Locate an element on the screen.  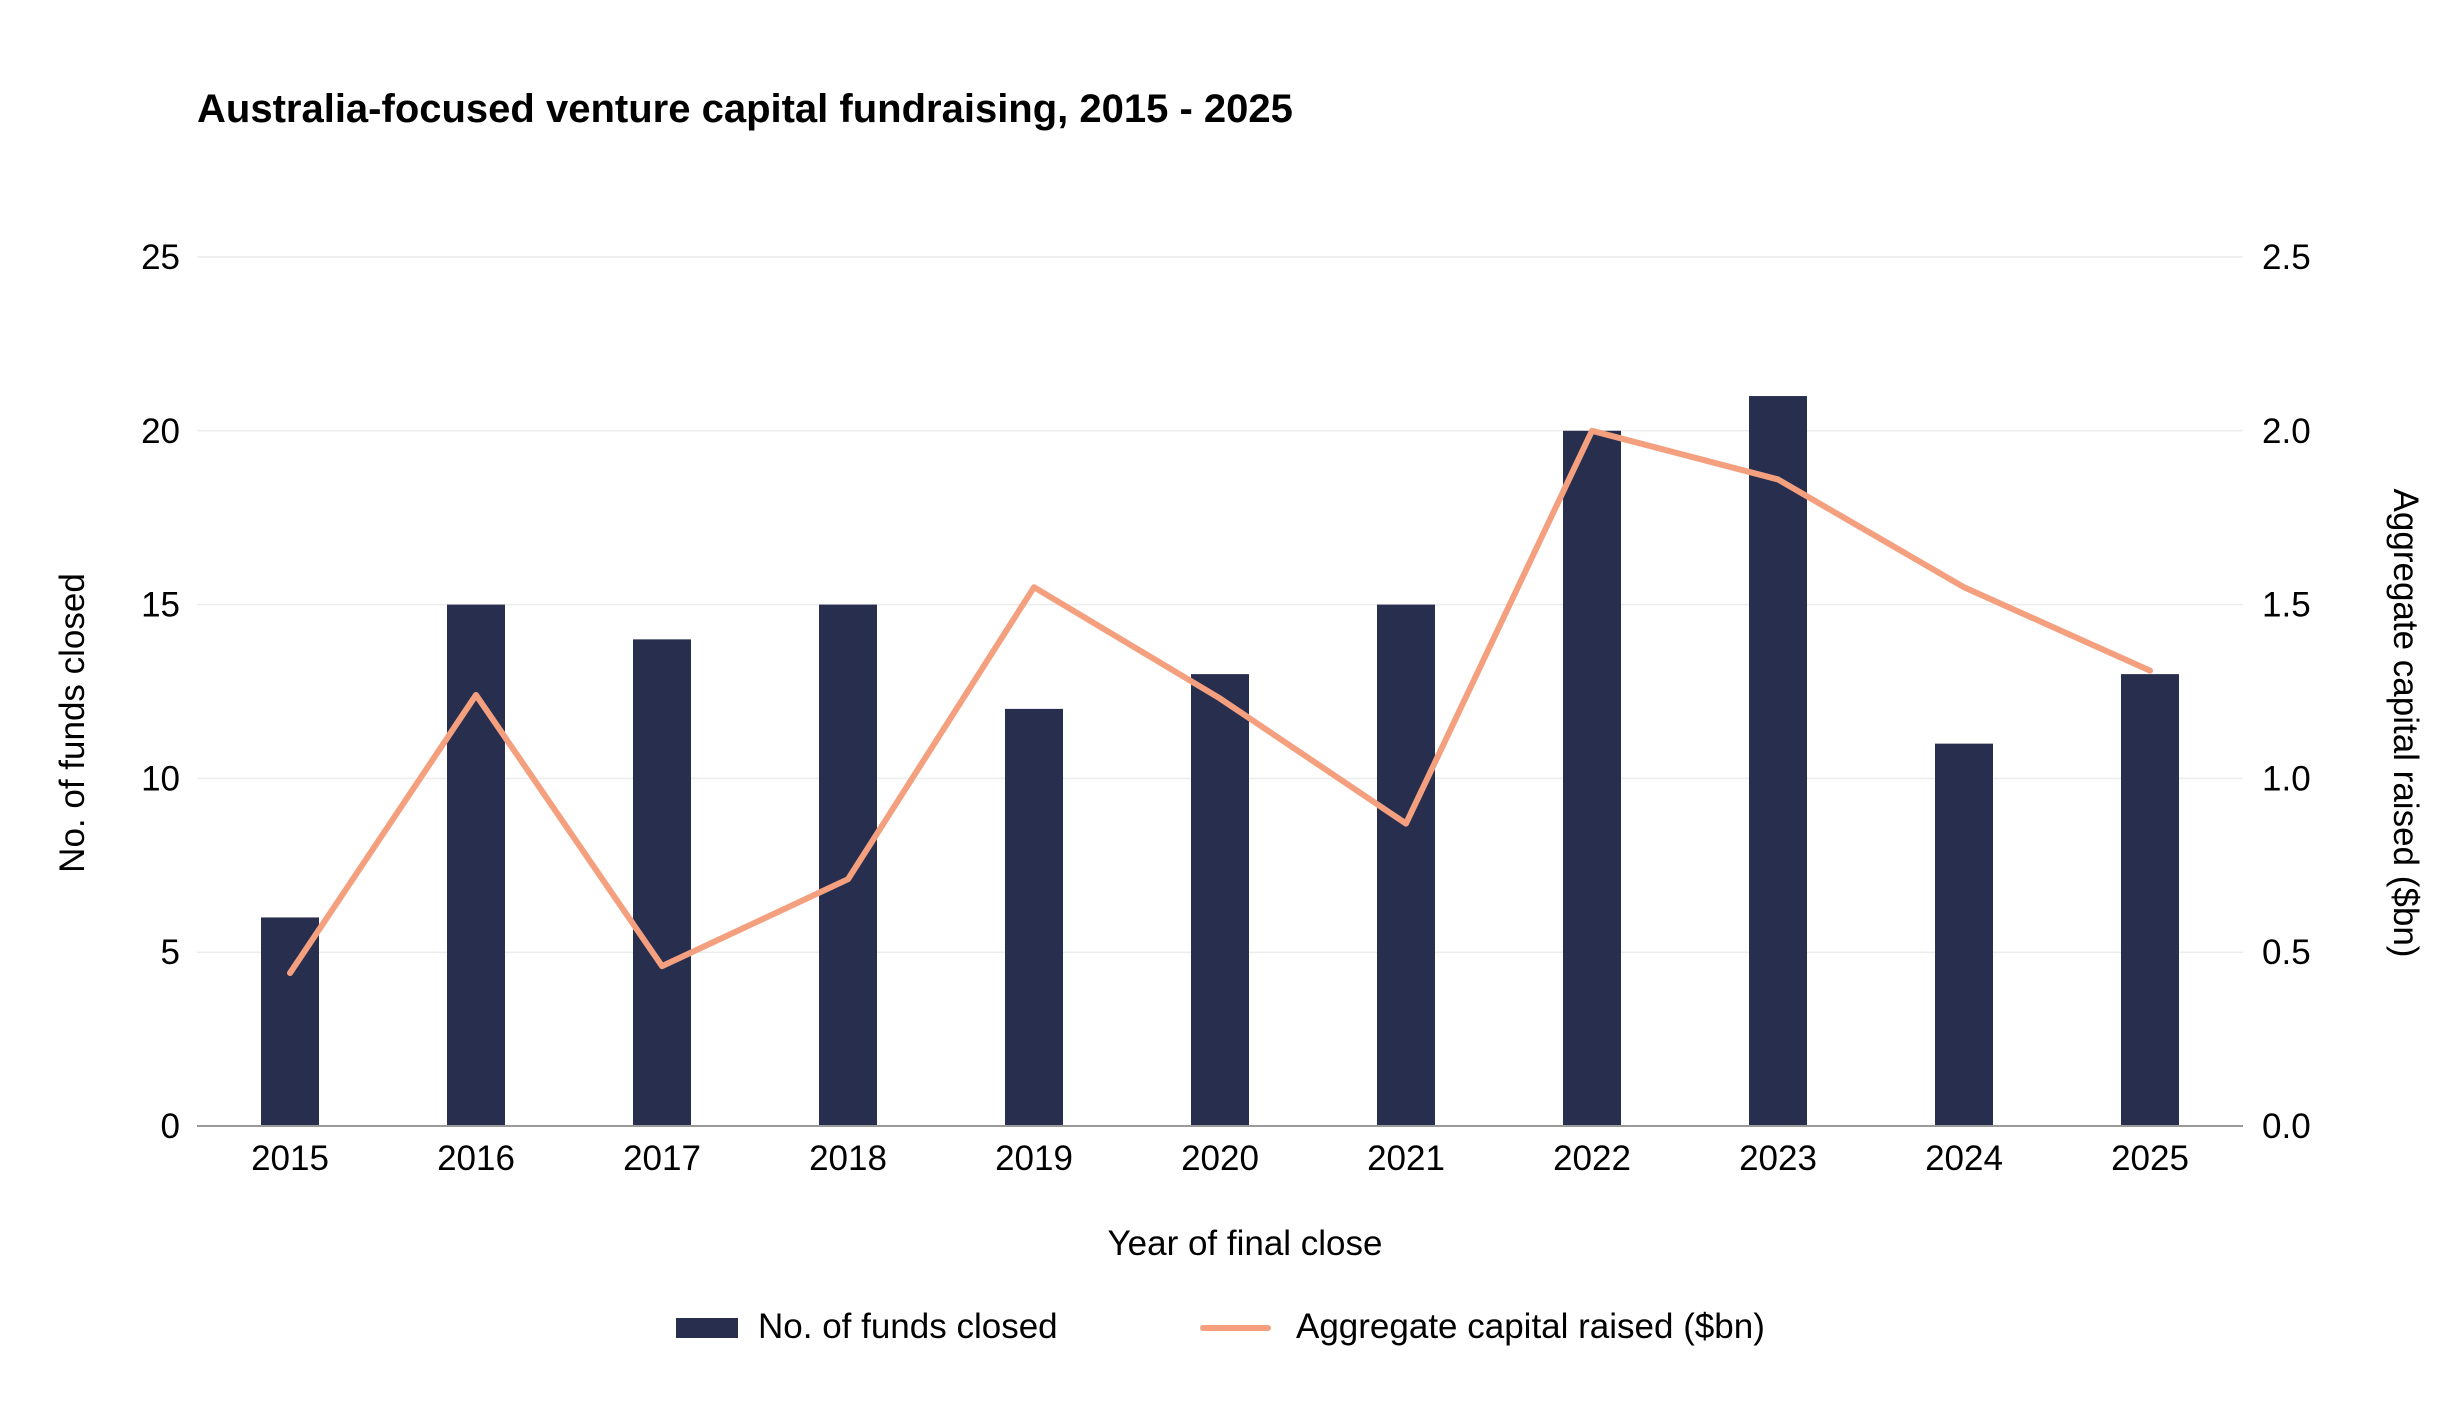
x-tick-label: 2016 is located at coordinates (476, 1158).